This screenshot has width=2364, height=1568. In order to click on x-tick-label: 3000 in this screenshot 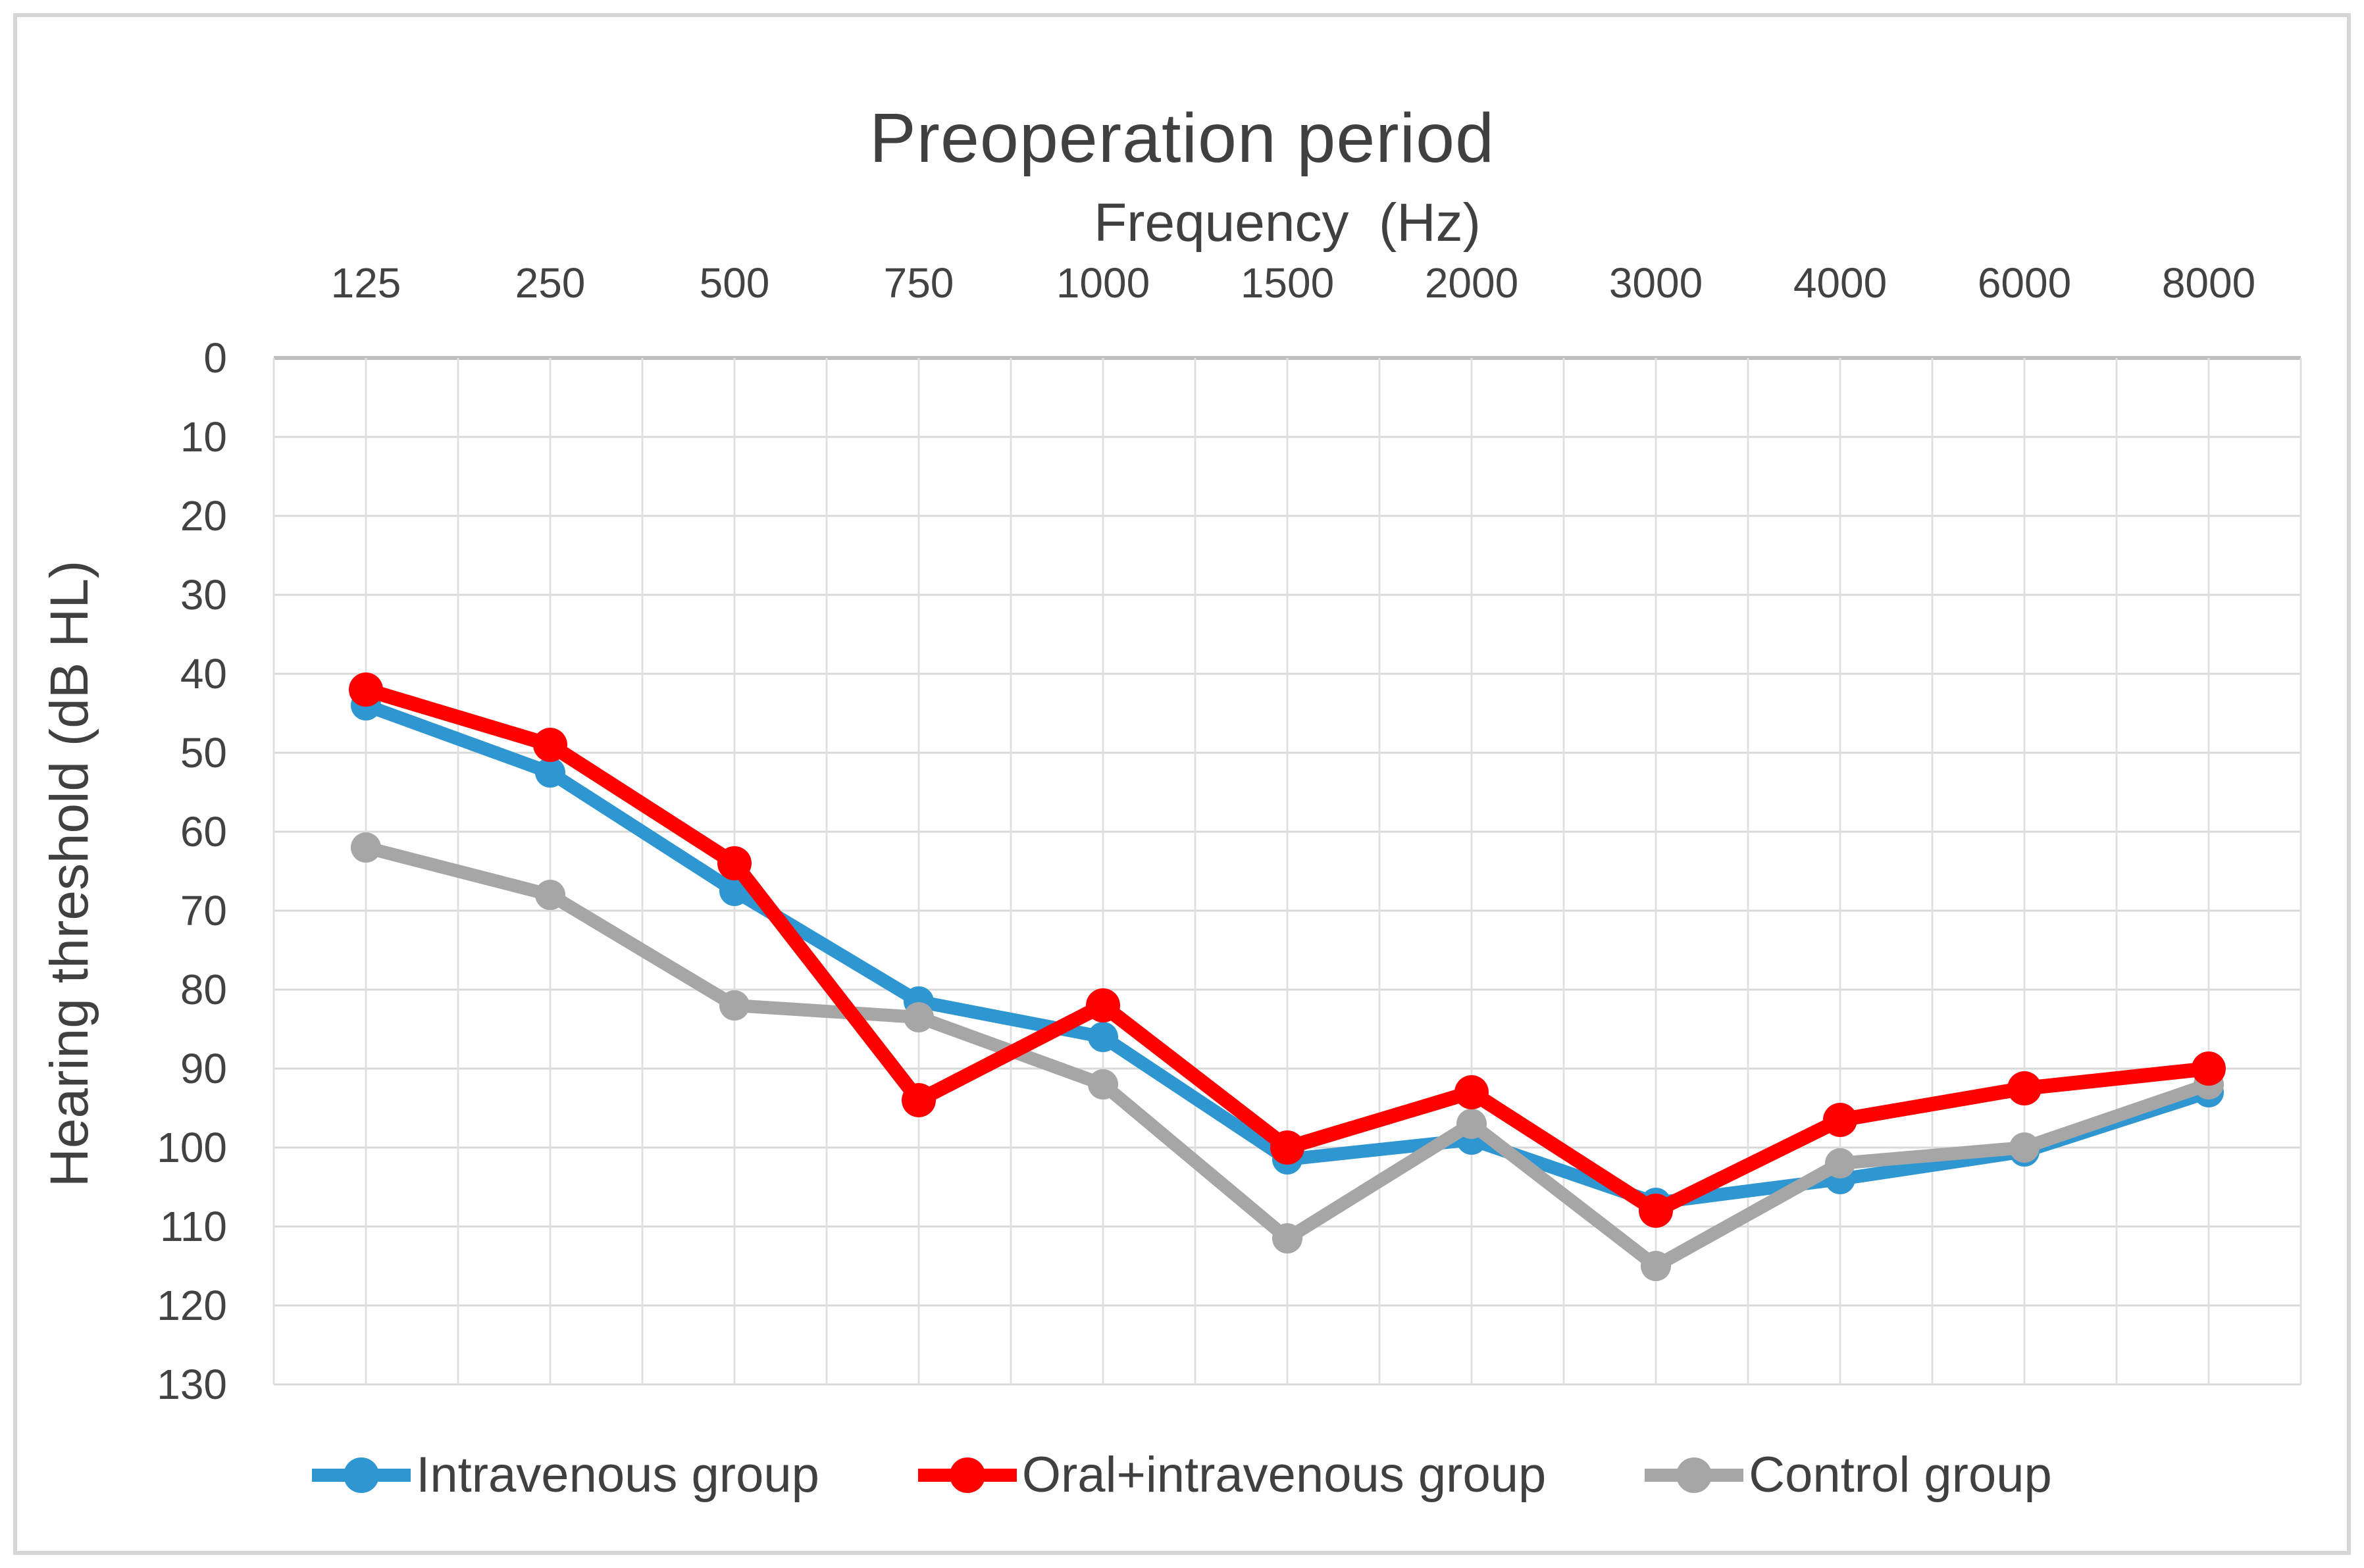, I will do `click(1656, 283)`.